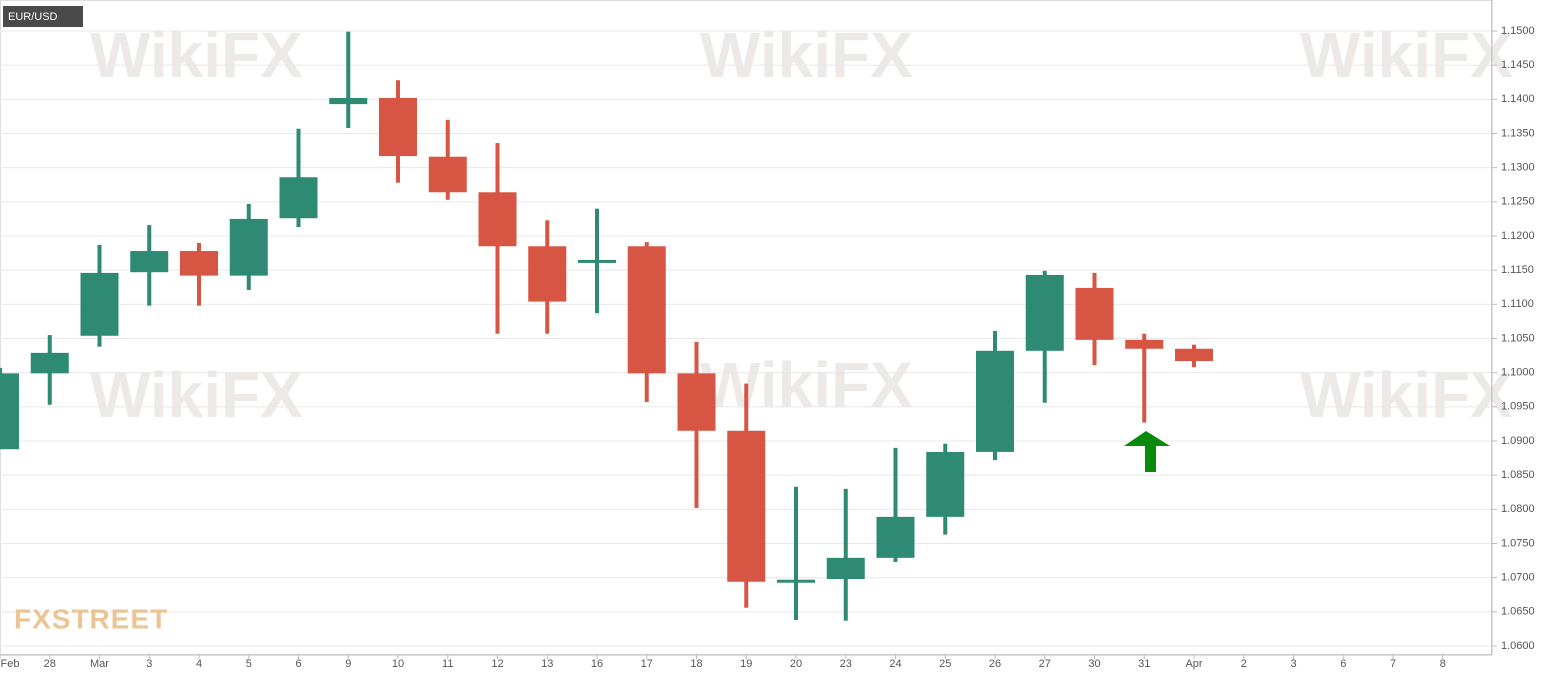 This screenshot has width=1565, height=678. What do you see at coordinates (447, 664) in the screenshot?
I see `x-tick-label: 11` at bounding box center [447, 664].